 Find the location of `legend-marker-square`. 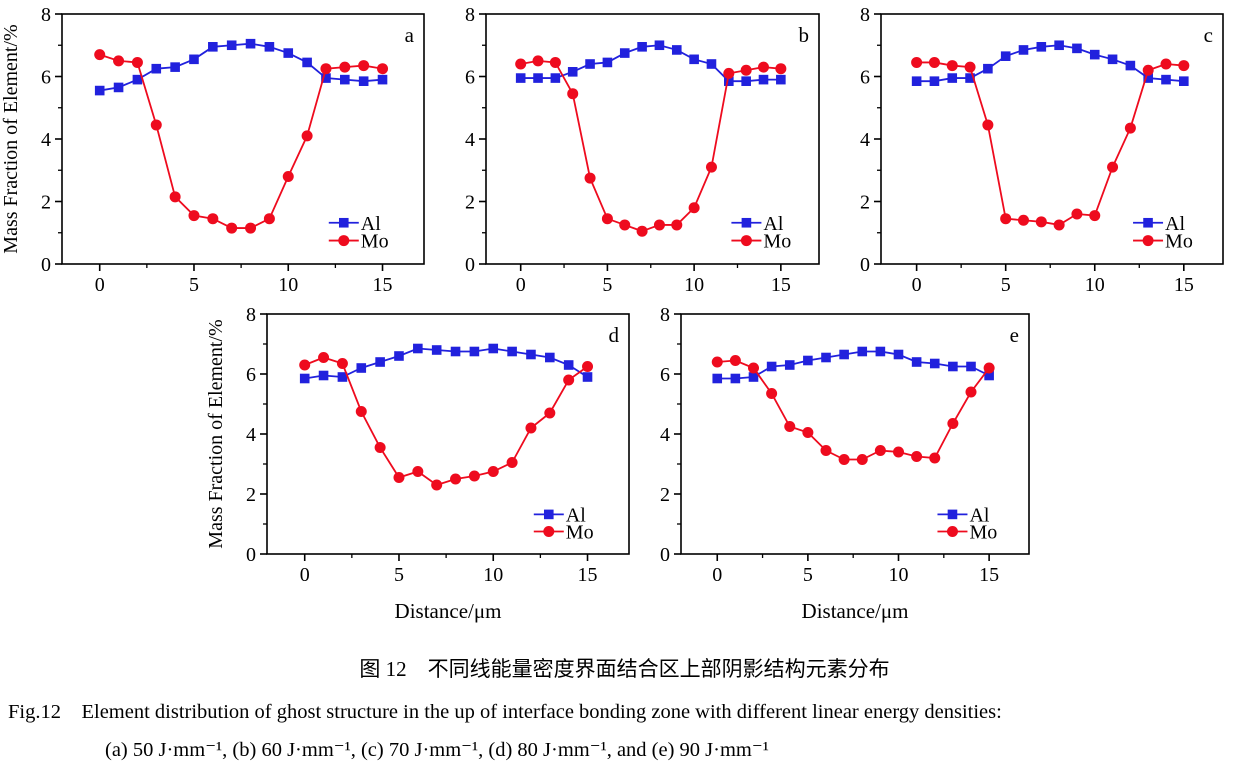

legend-marker-square is located at coordinates (1148, 222).